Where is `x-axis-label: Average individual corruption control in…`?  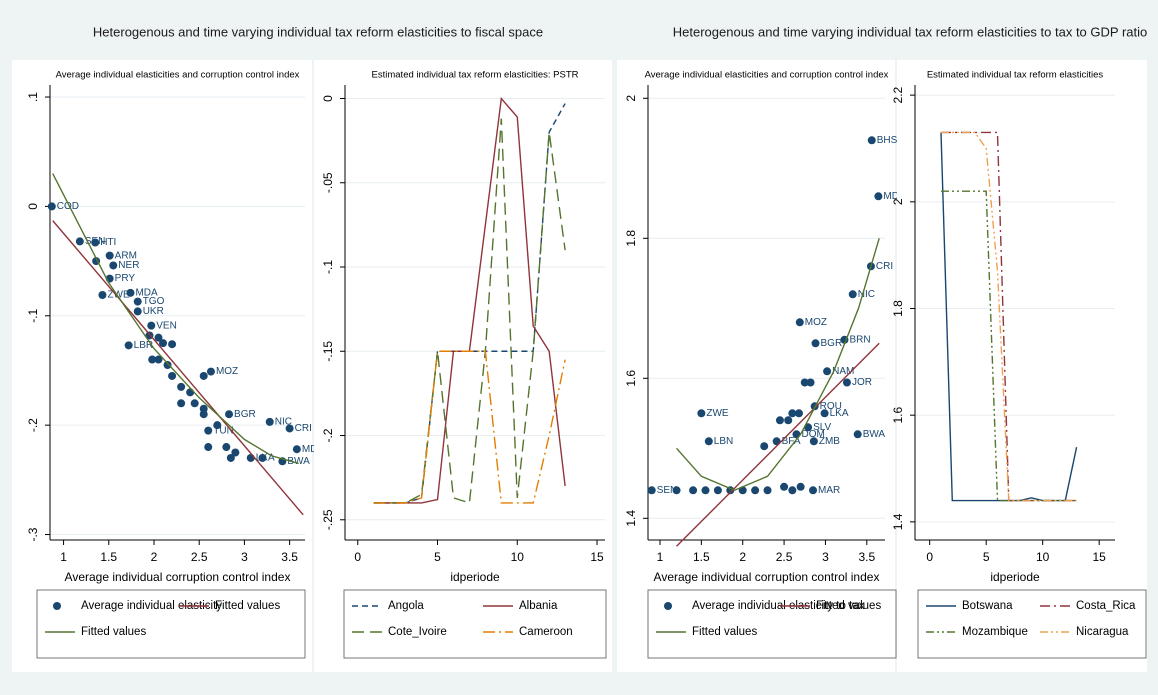 x-axis-label: Average individual corruption control in… is located at coordinates (178, 577).